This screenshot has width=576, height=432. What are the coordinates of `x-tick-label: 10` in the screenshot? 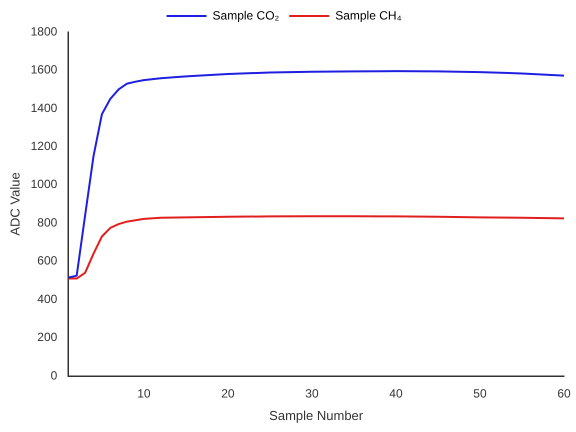 It's located at (144, 393).